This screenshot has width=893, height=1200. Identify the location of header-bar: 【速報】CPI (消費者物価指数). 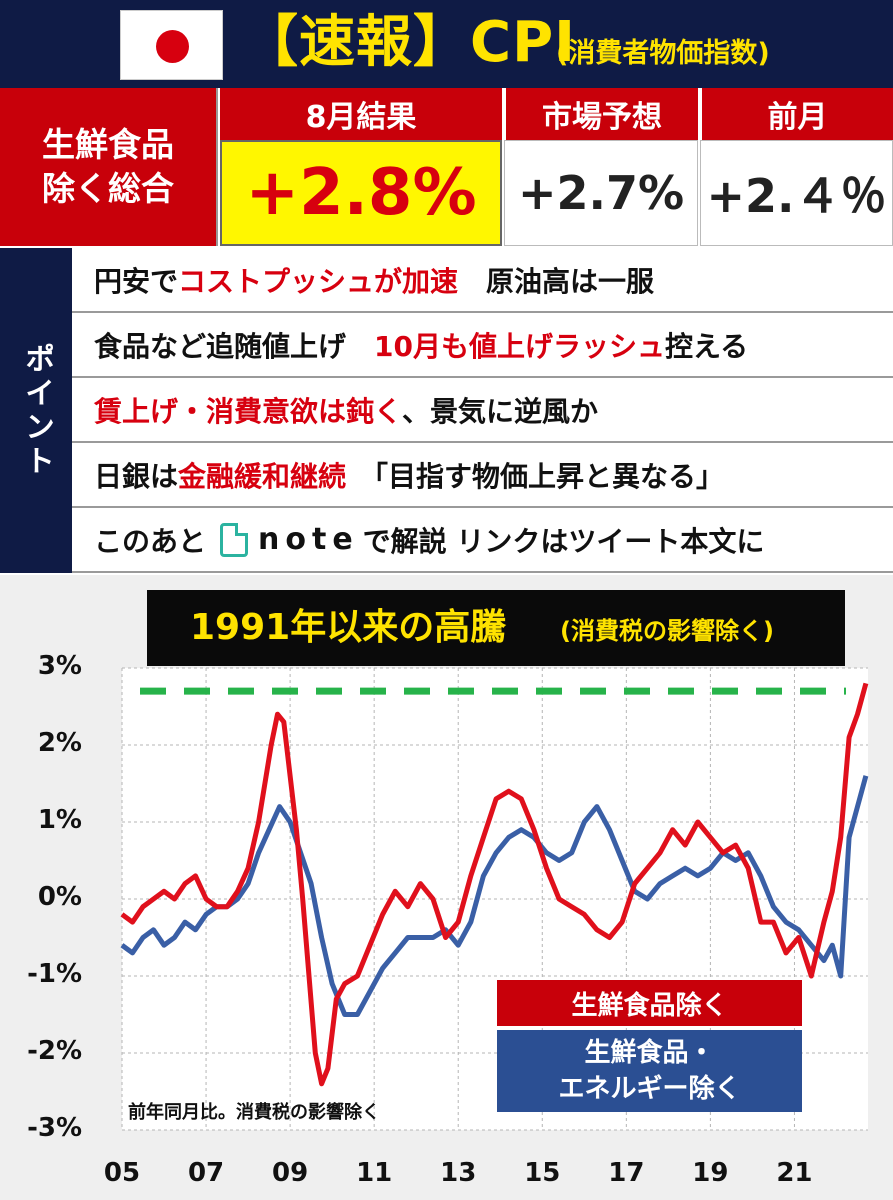
(446, 44).